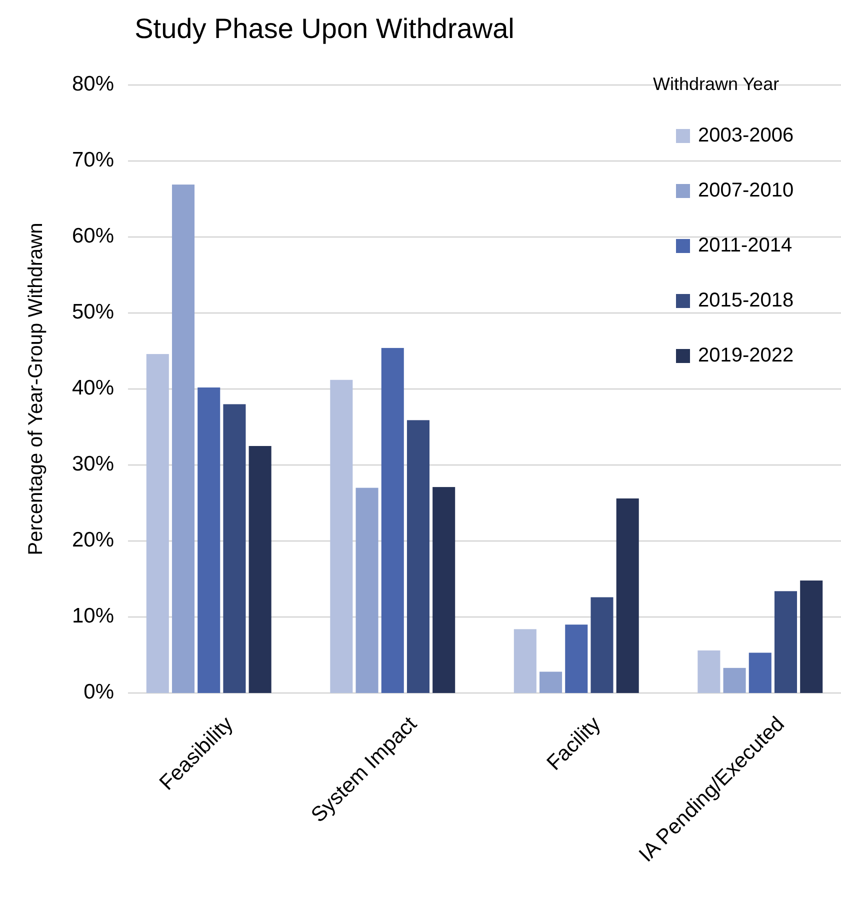  What do you see at coordinates (716, 84) in the screenshot?
I see `legend-title: Withdrawn Year` at bounding box center [716, 84].